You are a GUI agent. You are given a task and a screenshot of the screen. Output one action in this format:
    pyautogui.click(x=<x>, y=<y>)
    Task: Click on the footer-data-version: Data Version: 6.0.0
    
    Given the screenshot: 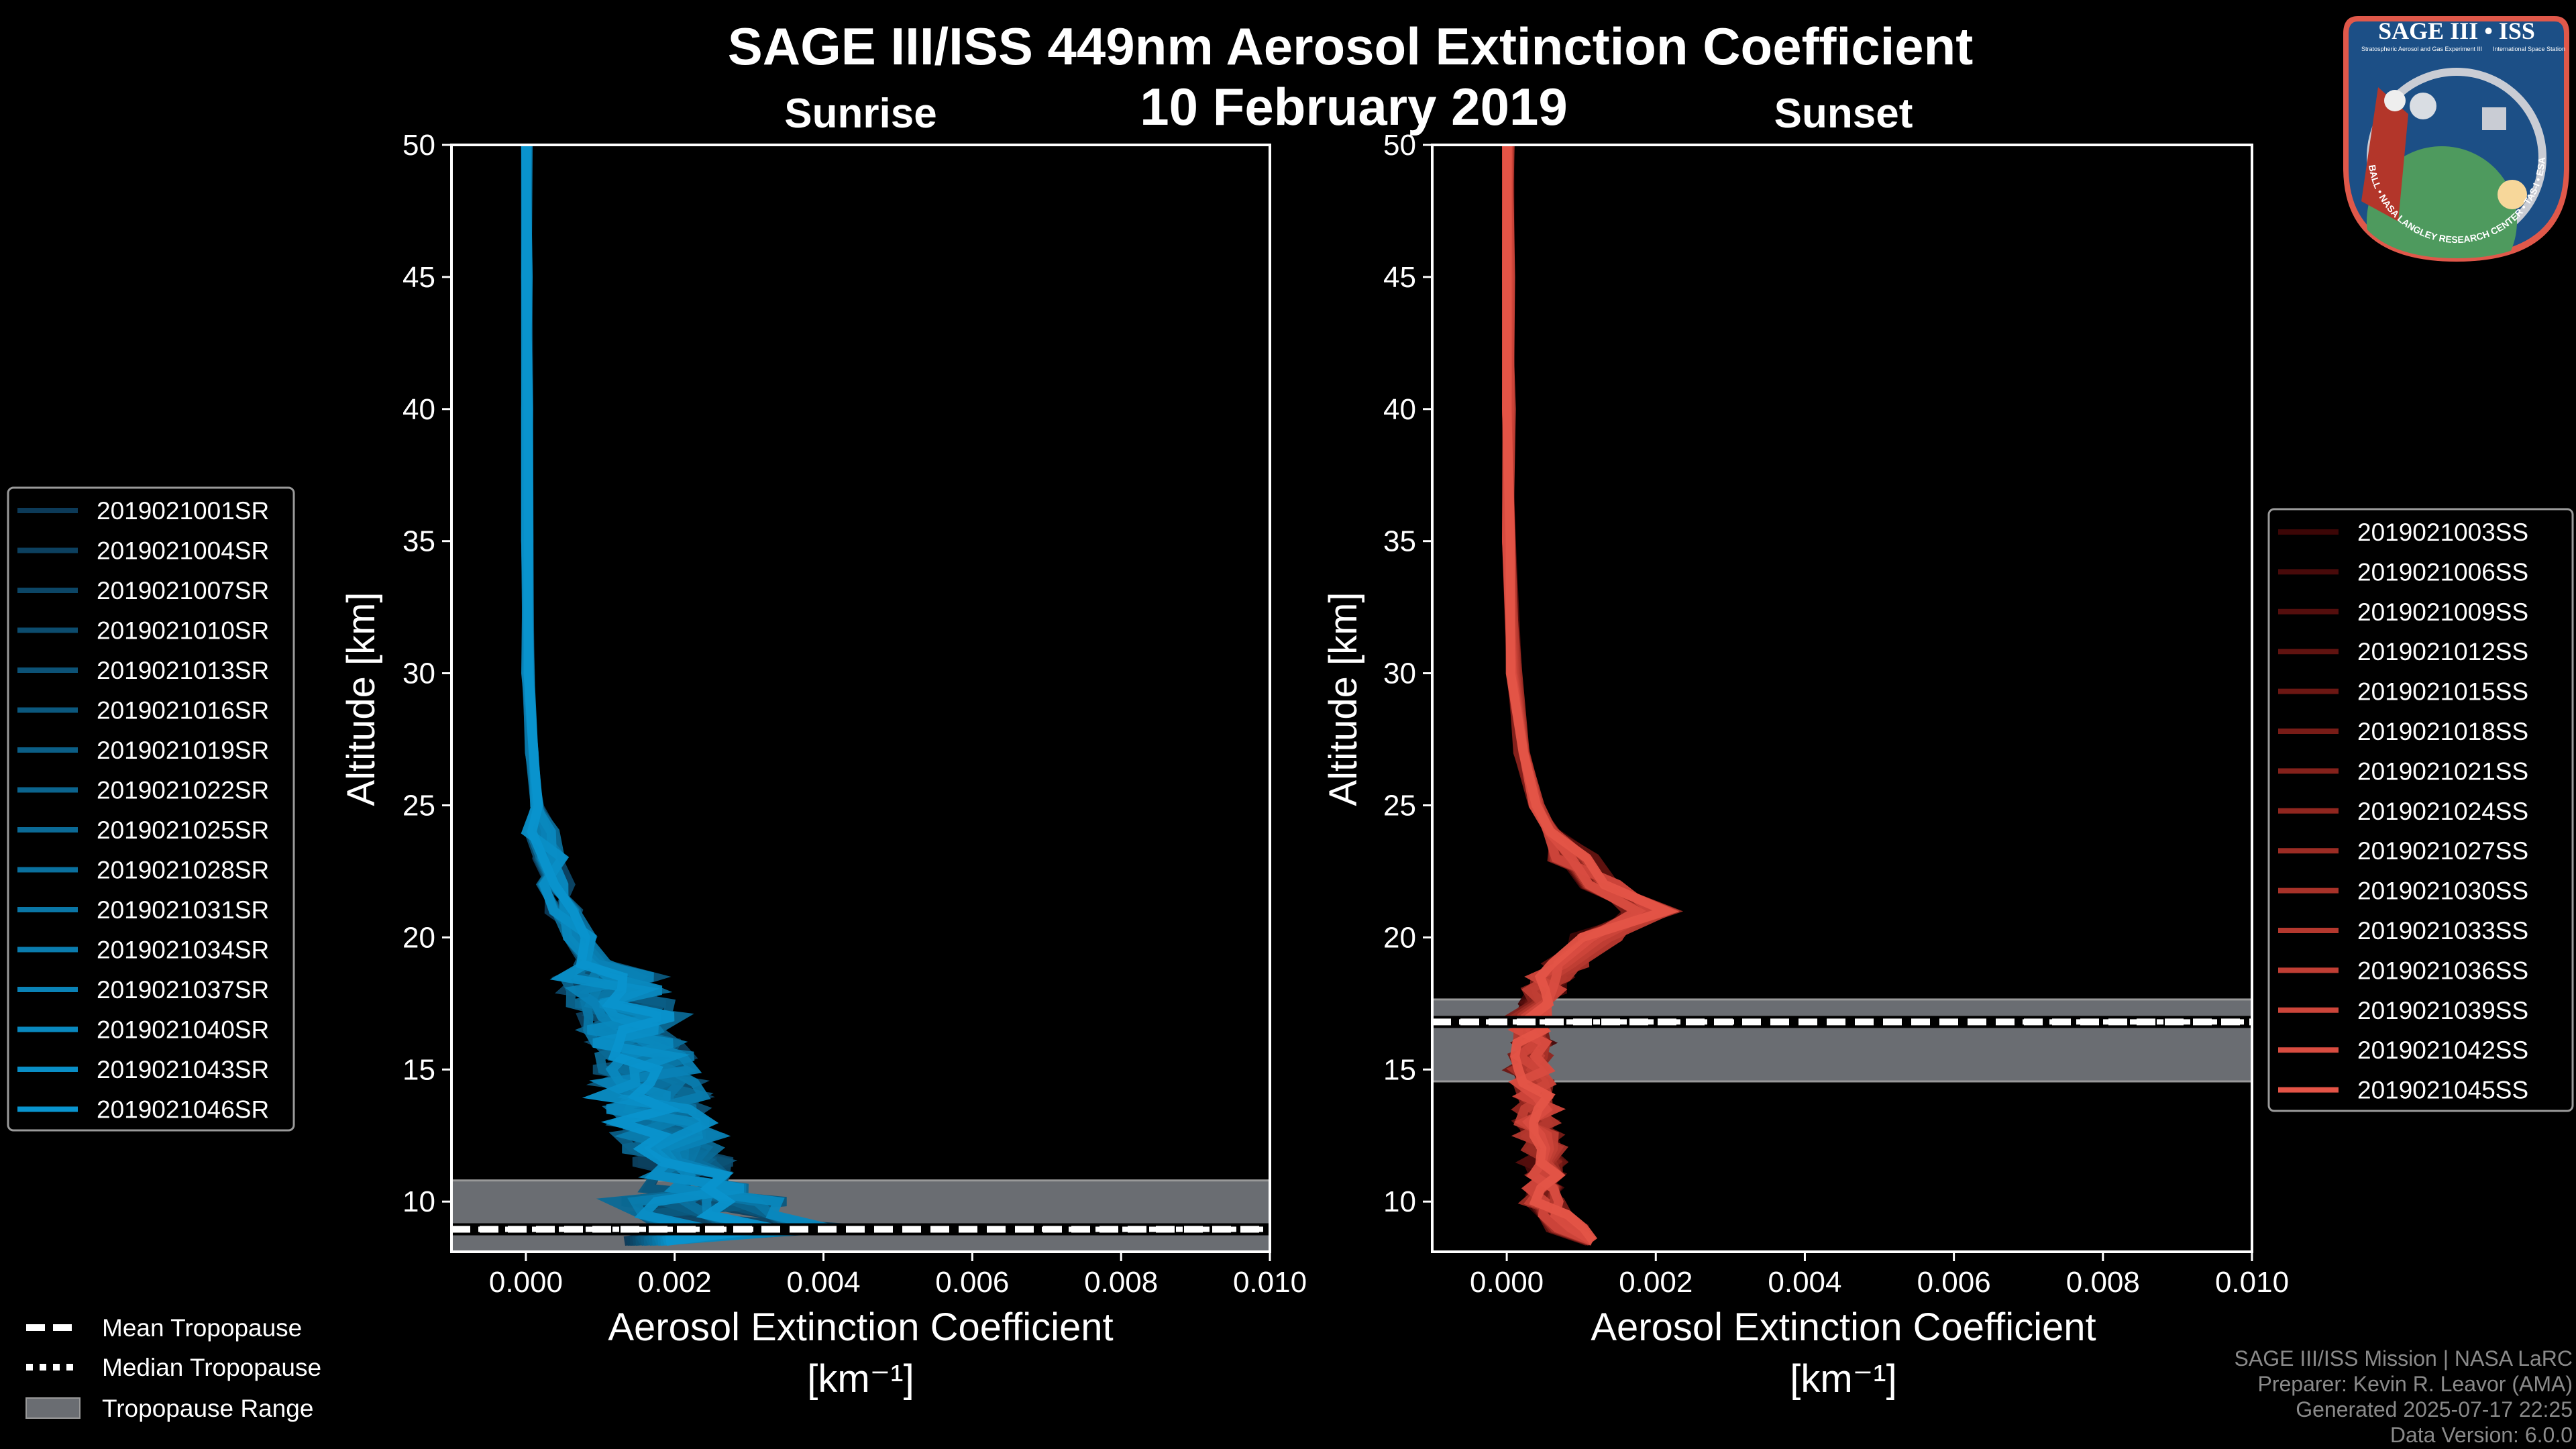 What is the action you would take?
    pyautogui.click(x=2481, y=1435)
    